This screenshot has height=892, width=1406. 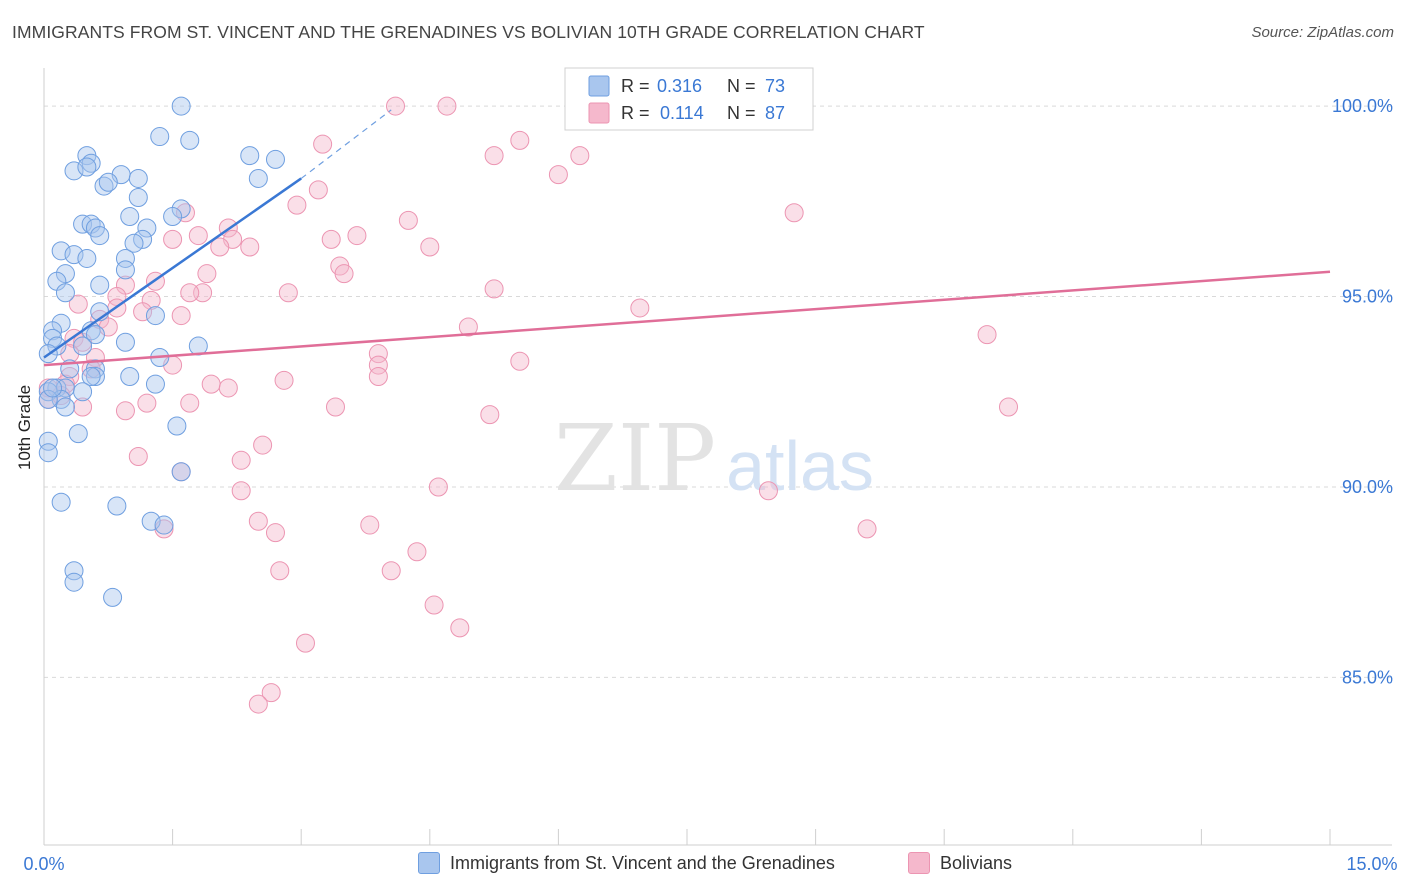 What do you see at coordinates (1371, 864) in the screenshot?
I see `x-tick-label: 15.0%` at bounding box center [1371, 864].